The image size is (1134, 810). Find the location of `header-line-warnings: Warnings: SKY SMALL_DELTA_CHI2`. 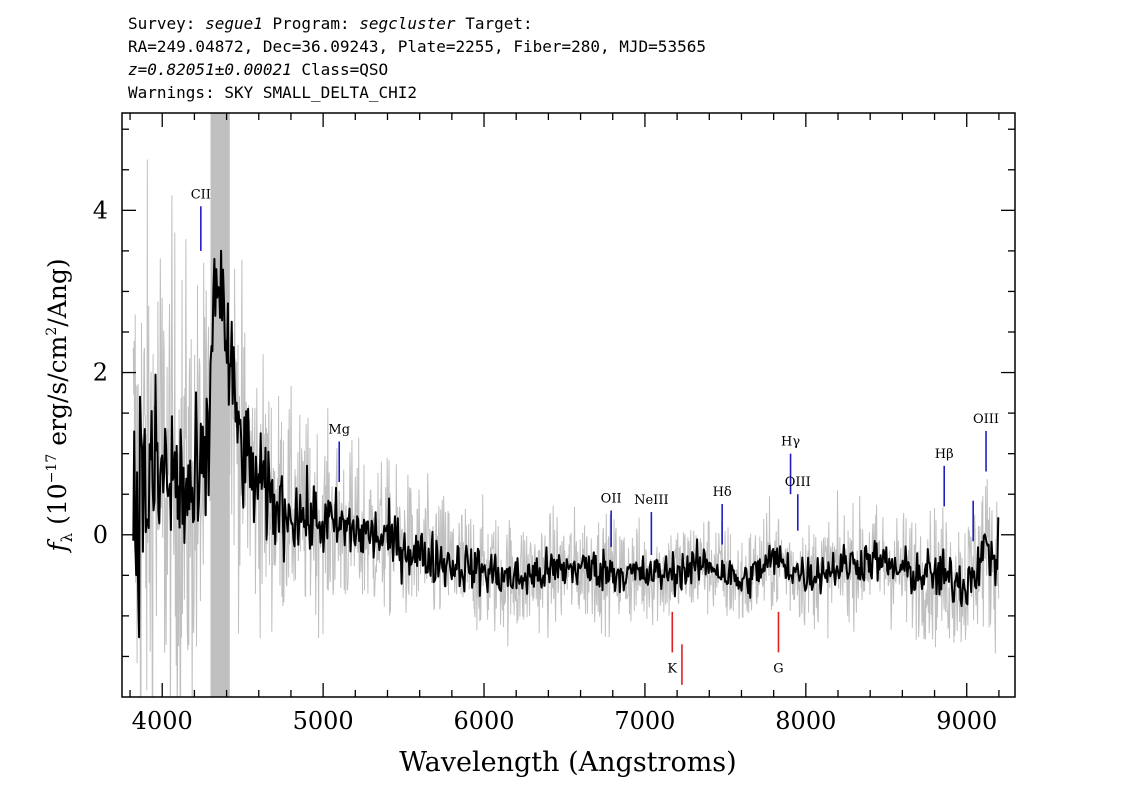

header-line-warnings: Warnings: SKY SMALL_DELTA_CHI2 is located at coordinates (272, 92).